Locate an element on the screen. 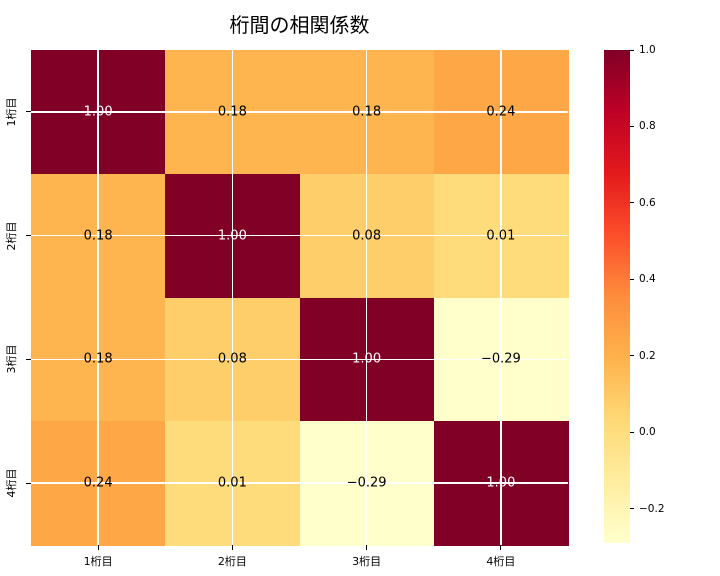 The width and height of the screenshot is (720, 576). x-tick-label: 2桁目 is located at coordinates (232, 561).